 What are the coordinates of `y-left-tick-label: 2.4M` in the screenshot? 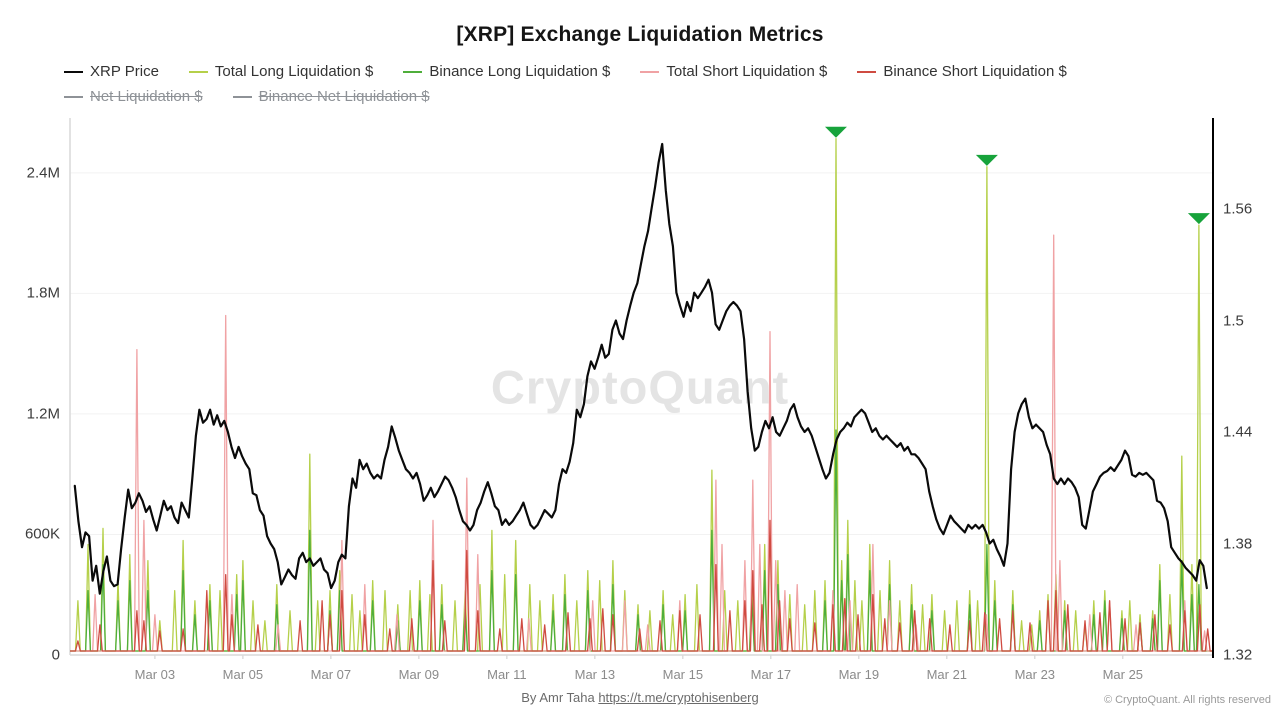 It's located at (43, 173).